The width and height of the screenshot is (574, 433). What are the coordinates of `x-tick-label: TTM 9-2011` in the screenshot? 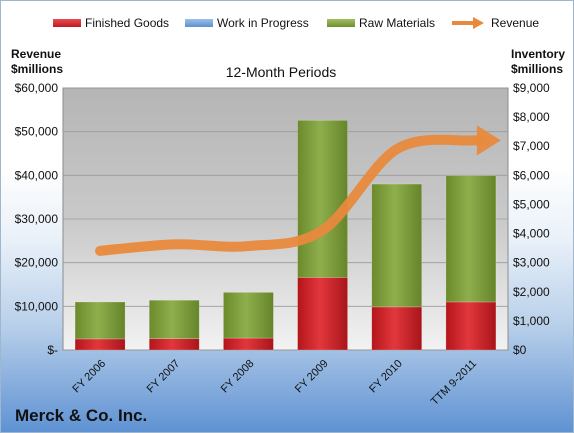 It's located at (454, 383).